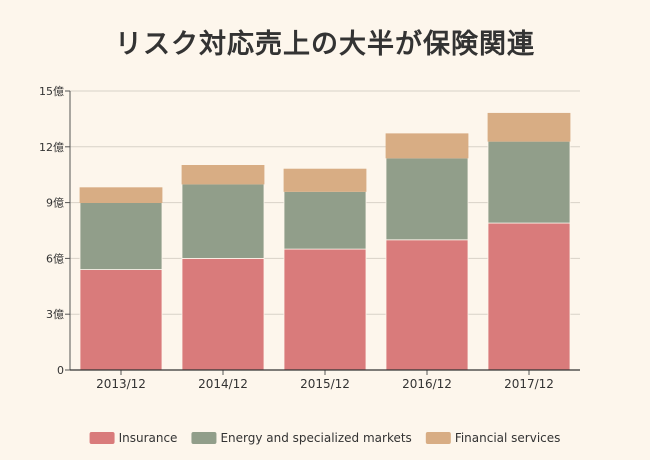  What do you see at coordinates (315, 438) in the screenshot?
I see `legend-label: Energy and specialized markets` at bounding box center [315, 438].